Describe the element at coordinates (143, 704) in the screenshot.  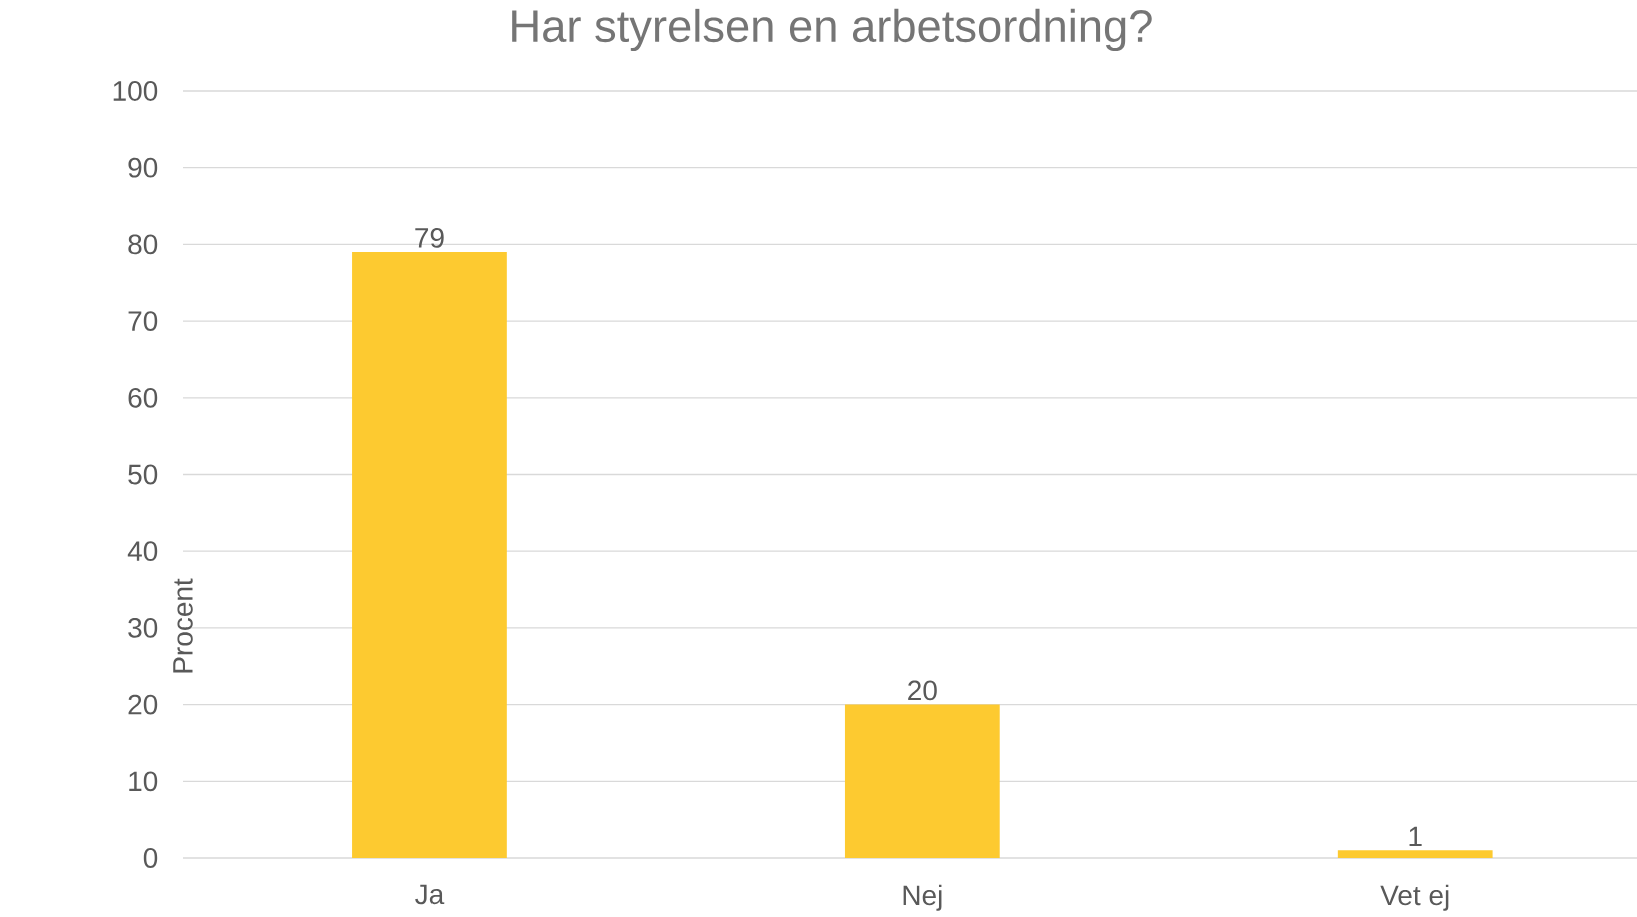
I see `y-tick-label: 20` at that location.